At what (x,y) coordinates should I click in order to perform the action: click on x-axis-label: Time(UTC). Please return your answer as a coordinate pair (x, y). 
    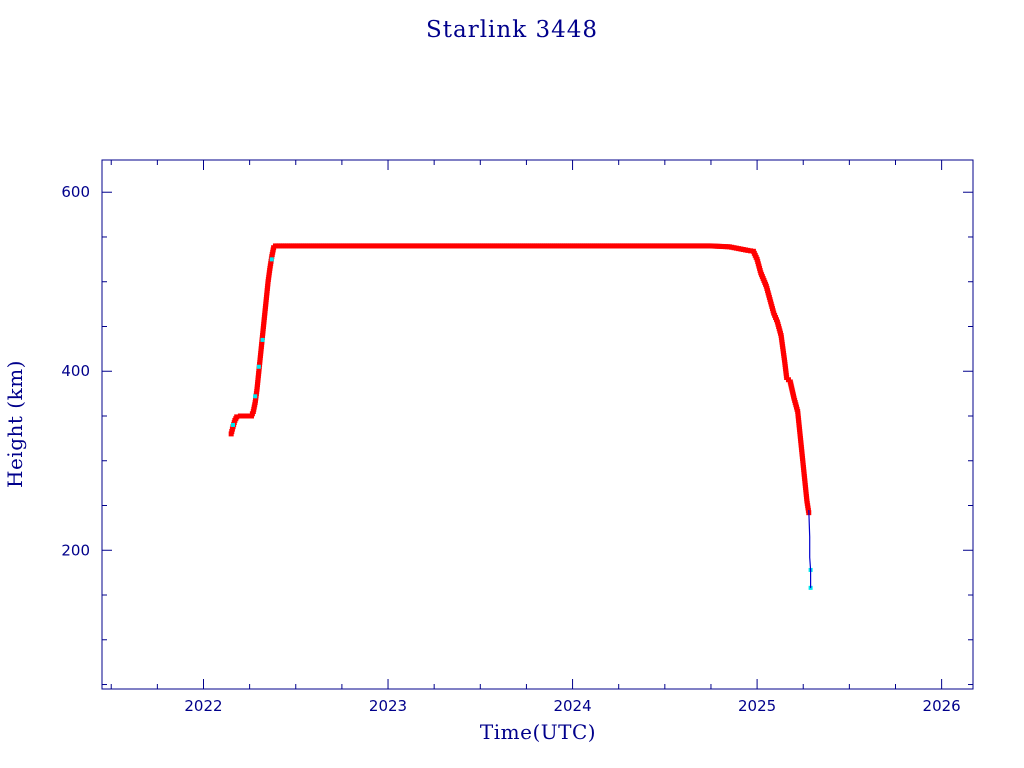
    Looking at the image, I should click on (538, 732).